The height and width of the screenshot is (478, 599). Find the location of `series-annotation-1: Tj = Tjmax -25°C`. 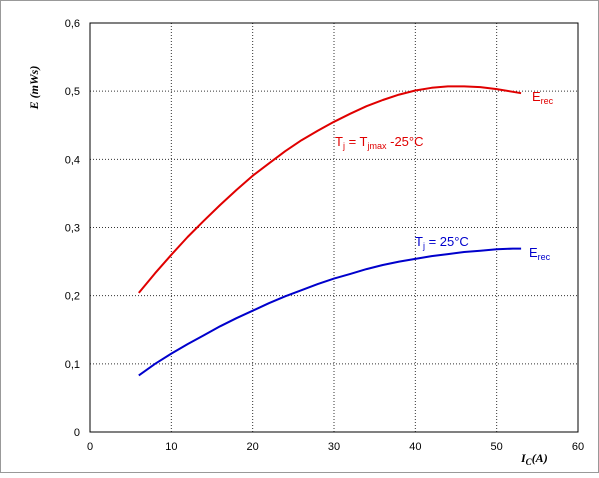

series-annotation-1: Tj = Tjmax -25°C is located at coordinates (379, 142).